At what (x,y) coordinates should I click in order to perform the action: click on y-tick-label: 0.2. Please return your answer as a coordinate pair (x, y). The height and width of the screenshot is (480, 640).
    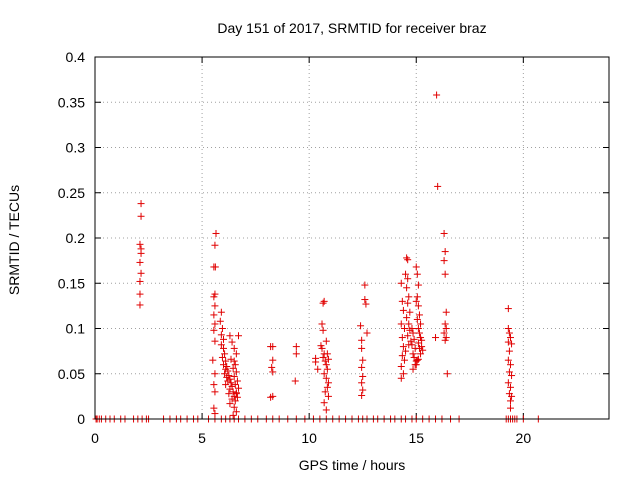
    Looking at the image, I should click on (76, 238).